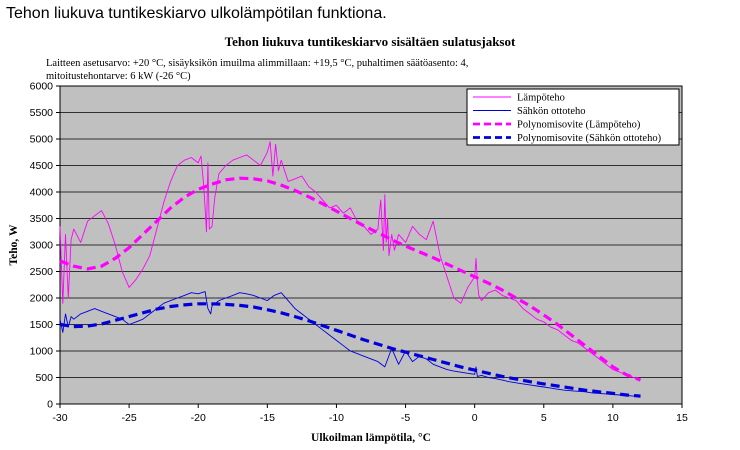  Describe the element at coordinates (42, 325) in the screenshot. I see `y-tick-label-3: 1500` at that location.